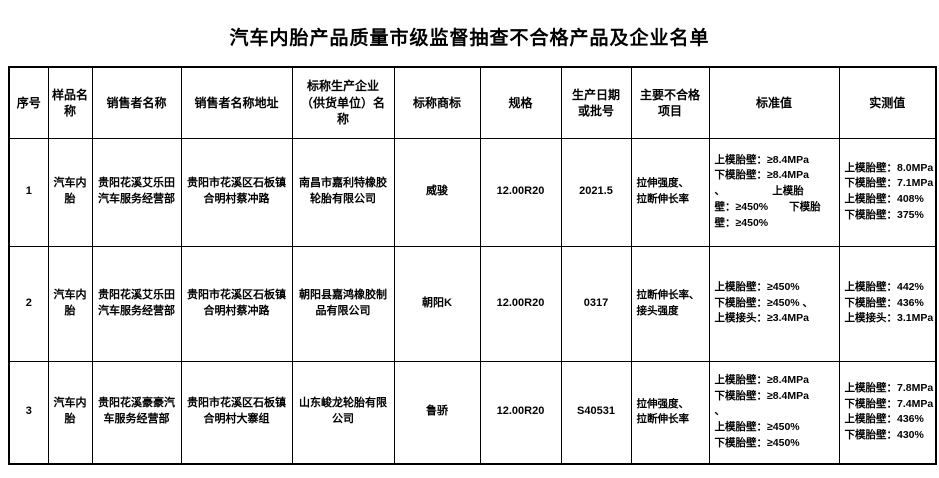  Describe the element at coordinates (236, 412) in the screenshot. I see `cell-seller-address: 贵阳市花溪区石板镇 合明村大寨组` at that location.